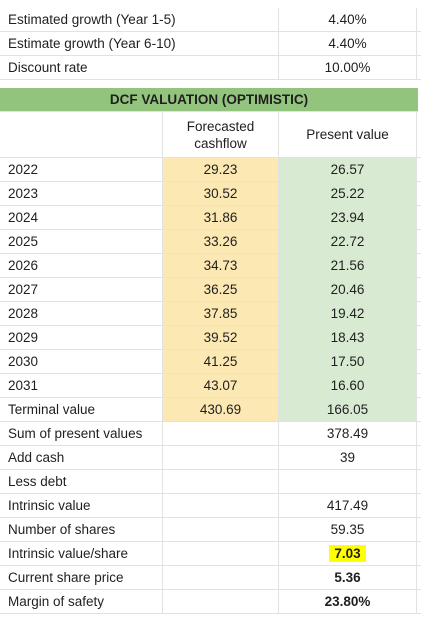 Image resolution: width=421 pixels, height=622 pixels. What do you see at coordinates (348, 289) in the screenshot?
I see `present-value-cell: 20.46` at bounding box center [348, 289].